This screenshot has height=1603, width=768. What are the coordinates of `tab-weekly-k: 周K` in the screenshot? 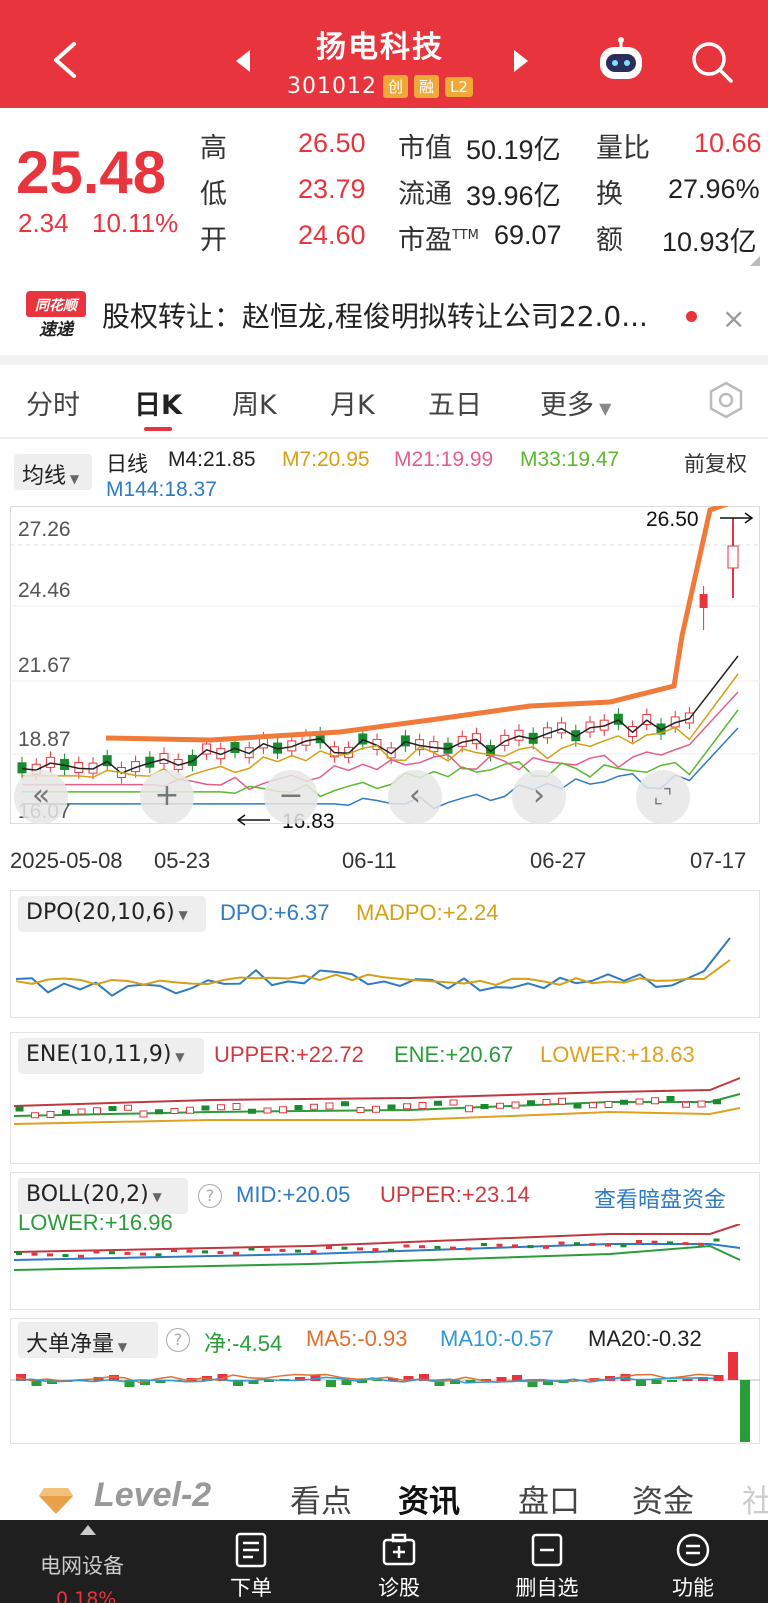 It's located at (254, 405).